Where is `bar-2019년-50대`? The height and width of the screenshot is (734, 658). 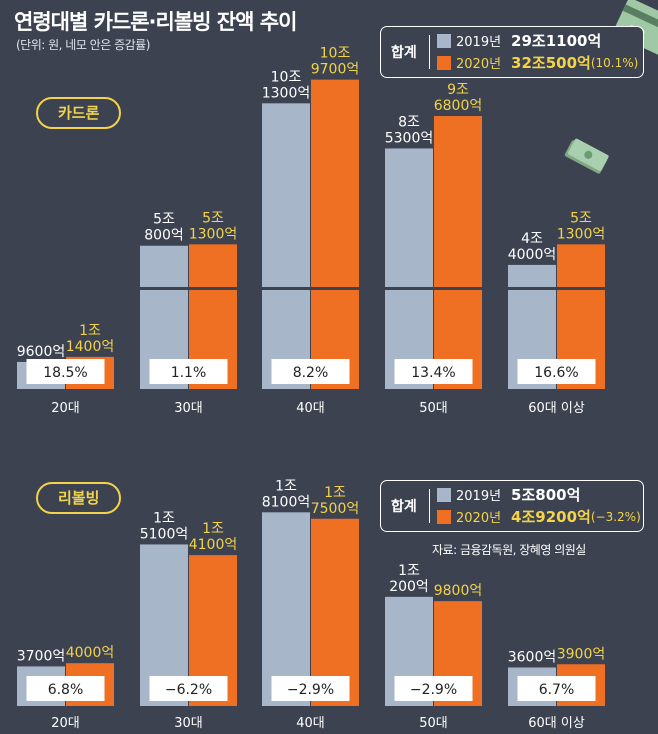
bar-2019년-50대 is located at coordinates (409, 268).